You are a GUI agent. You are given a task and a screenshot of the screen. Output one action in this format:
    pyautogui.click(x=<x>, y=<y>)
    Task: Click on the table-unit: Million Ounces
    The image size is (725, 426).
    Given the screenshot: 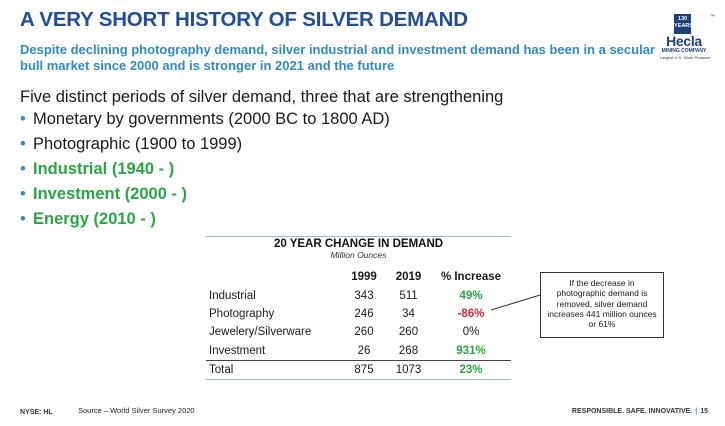 What is the action you would take?
    pyautogui.click(x=358, y=255)
    